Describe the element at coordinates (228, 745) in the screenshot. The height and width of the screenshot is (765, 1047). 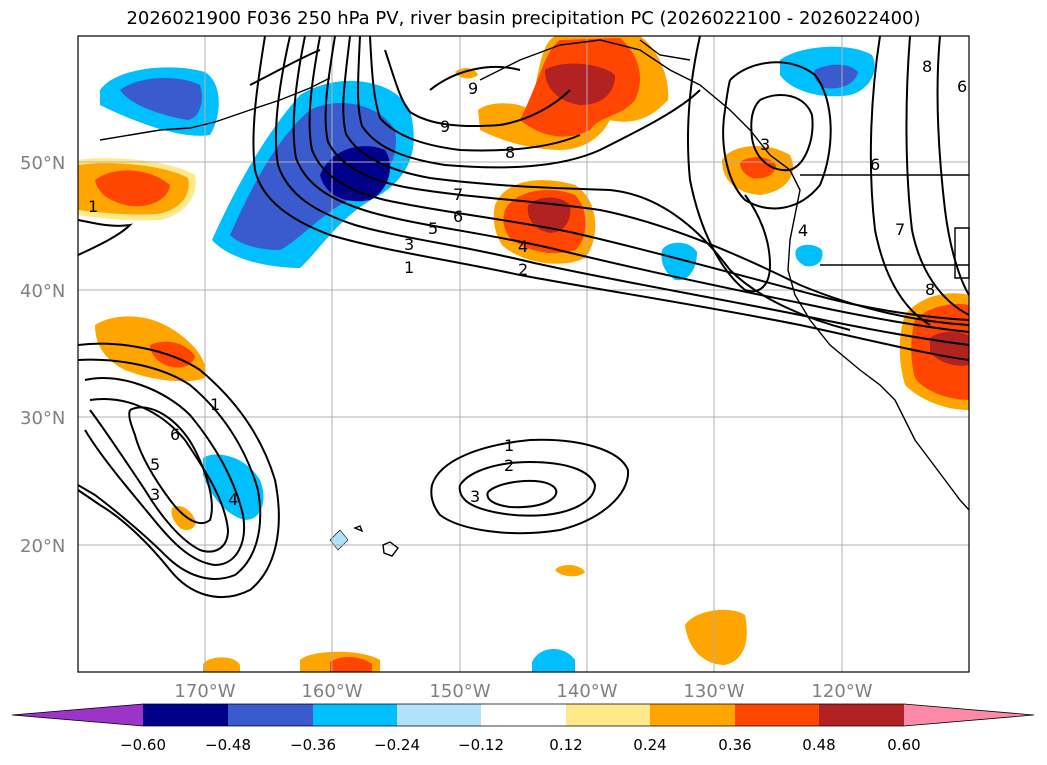
I see `colorbar-tick: −0.48` at that location.